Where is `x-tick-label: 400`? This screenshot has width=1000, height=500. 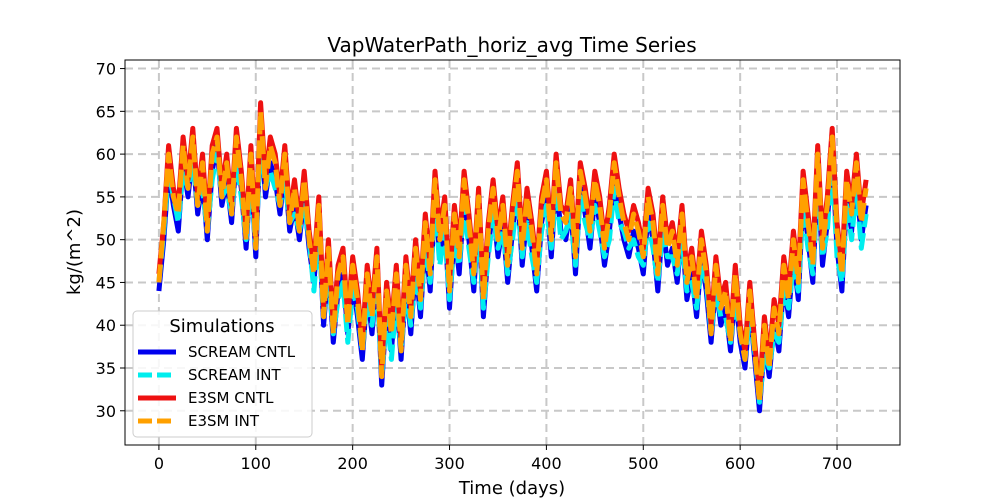
x-tick-label: 400 is located at coordinates (546, 463).